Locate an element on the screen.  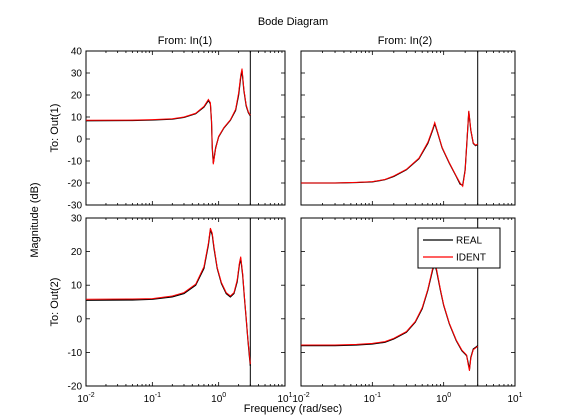
panel-r1-c2 is located at coordinates (408, 128).